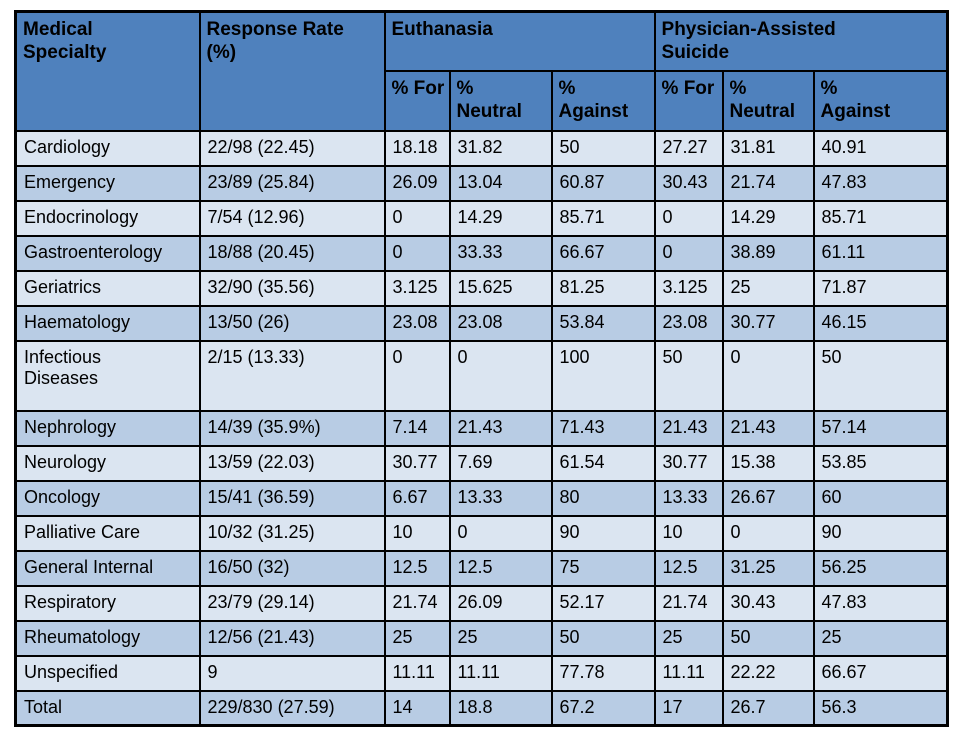  Describe the element at coordinates (880, 148) in the screenshot. I see `cell-pas-against: 40.91` at that location.